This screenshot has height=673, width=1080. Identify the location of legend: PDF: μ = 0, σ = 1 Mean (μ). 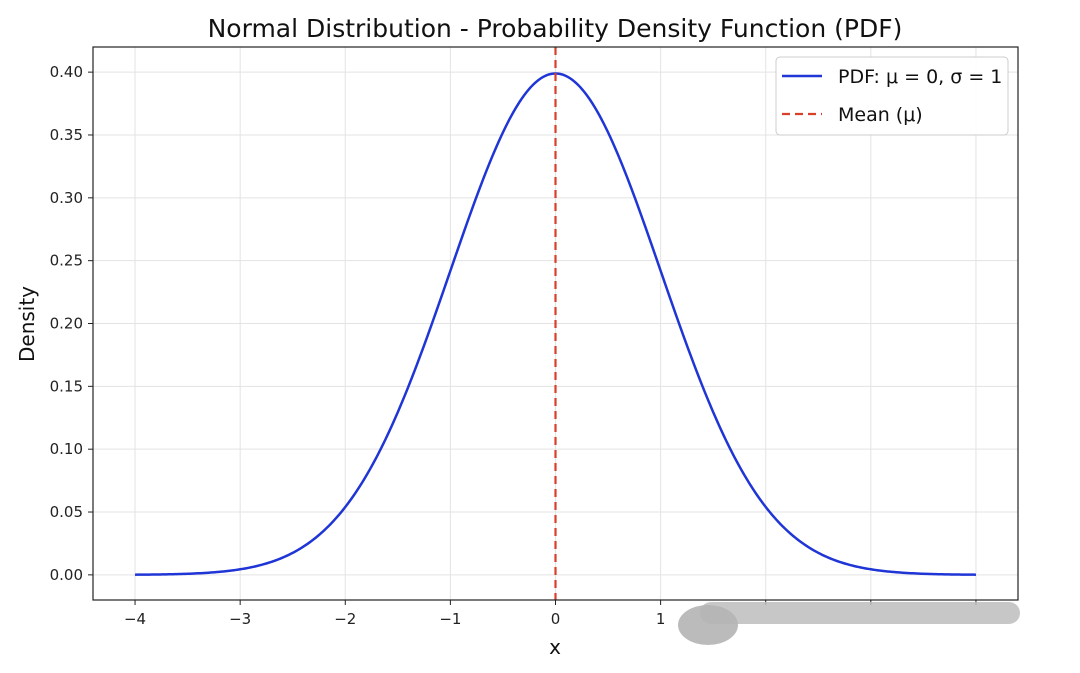
(892, 96).